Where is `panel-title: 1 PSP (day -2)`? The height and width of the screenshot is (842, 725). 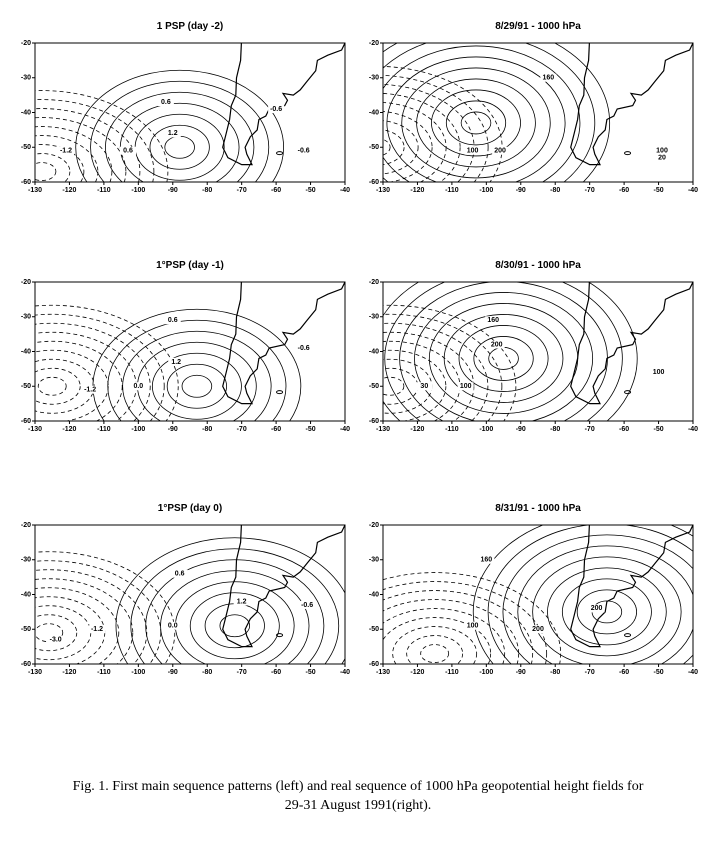 panel-title: 1 PSP (day -2) is located at coordinates (190, 26).